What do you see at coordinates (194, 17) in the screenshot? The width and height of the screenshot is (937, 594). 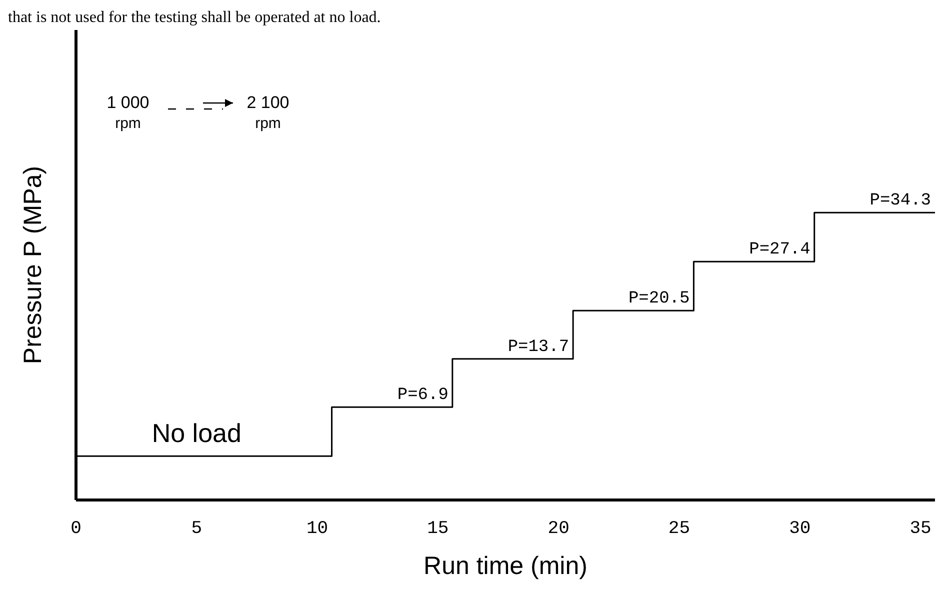 I see `text: that is not used for the testing shall be operated at no load.` at bounding box center [194, 17].